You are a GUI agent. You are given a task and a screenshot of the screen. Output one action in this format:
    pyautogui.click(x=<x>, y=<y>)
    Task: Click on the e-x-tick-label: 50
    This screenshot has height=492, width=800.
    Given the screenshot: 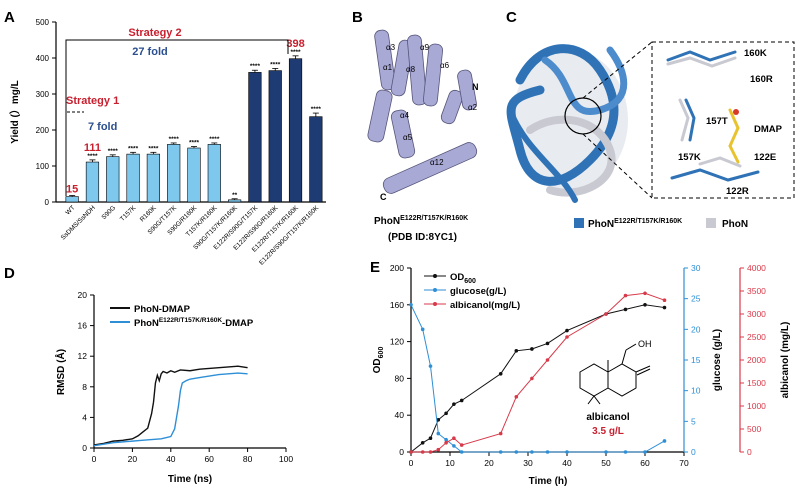 What is the action you would take?
    pyautogui.click(x=606, y=463)
    